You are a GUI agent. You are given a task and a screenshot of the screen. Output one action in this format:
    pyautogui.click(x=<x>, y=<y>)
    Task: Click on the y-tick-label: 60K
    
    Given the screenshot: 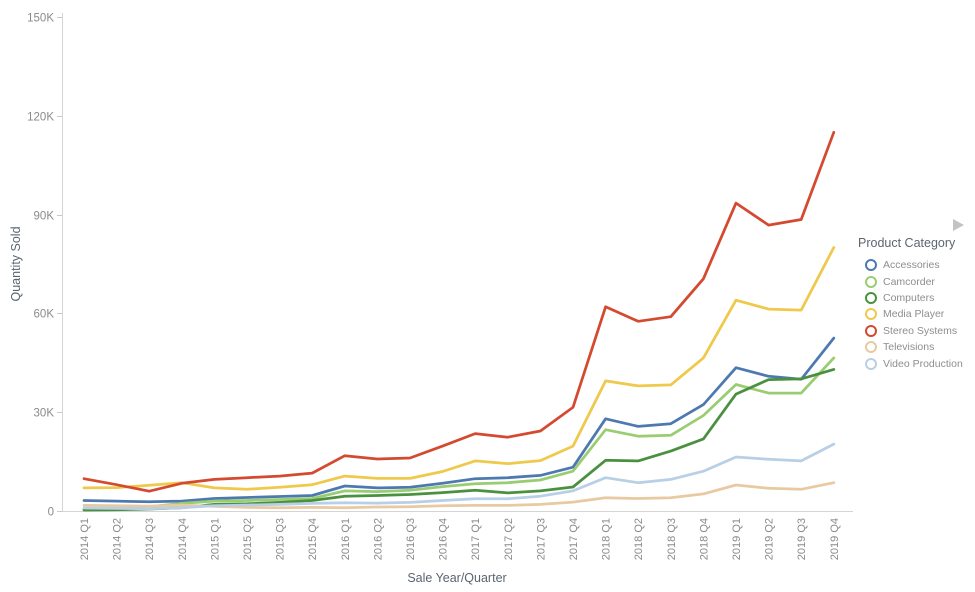 What is the action you would take?
    pyautogui.click(x=44, y=315)
    